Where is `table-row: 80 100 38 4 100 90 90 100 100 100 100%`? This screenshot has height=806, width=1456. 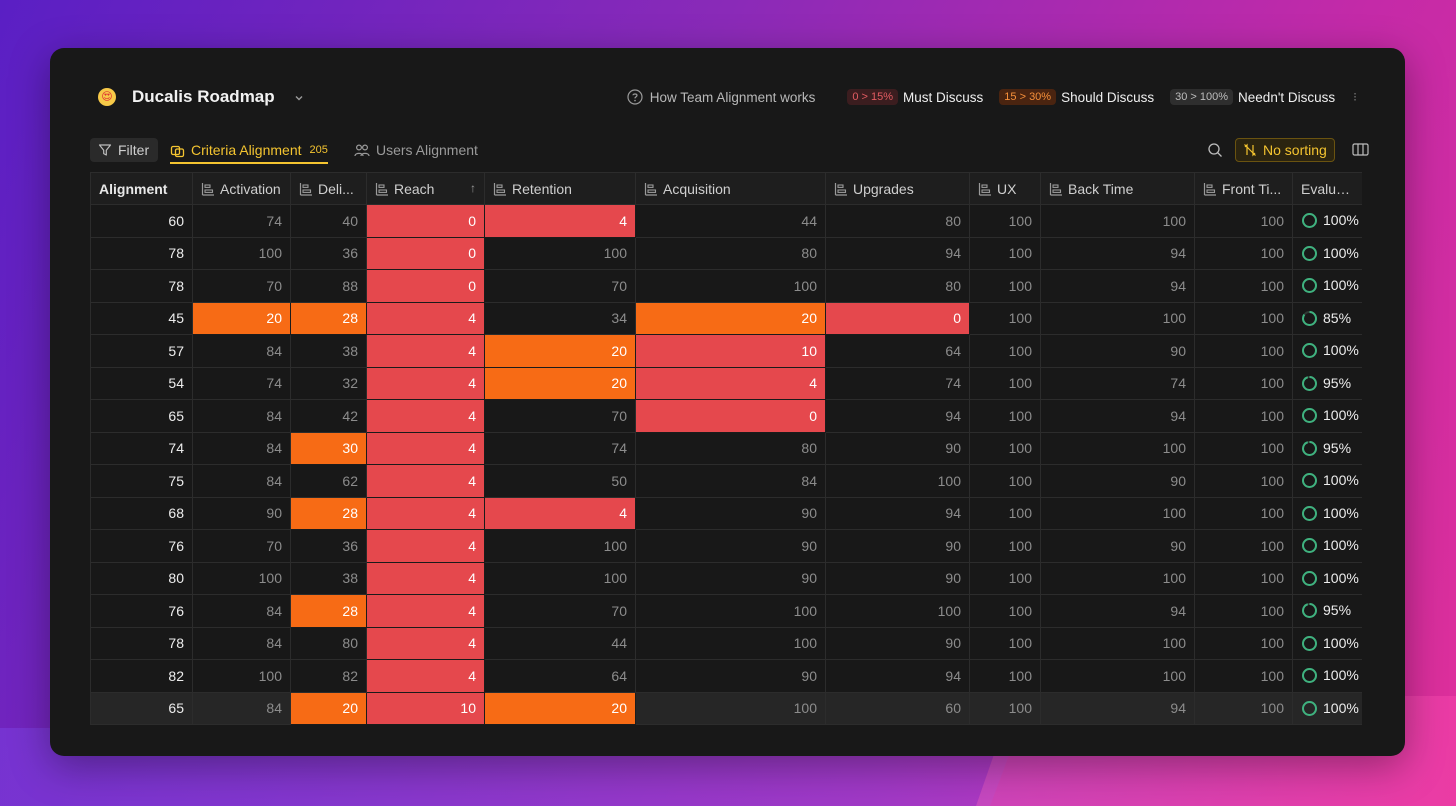 table-row: 80 100 38 4 100 90 90 100 100 100 100% is located at coordinates (726, 578).